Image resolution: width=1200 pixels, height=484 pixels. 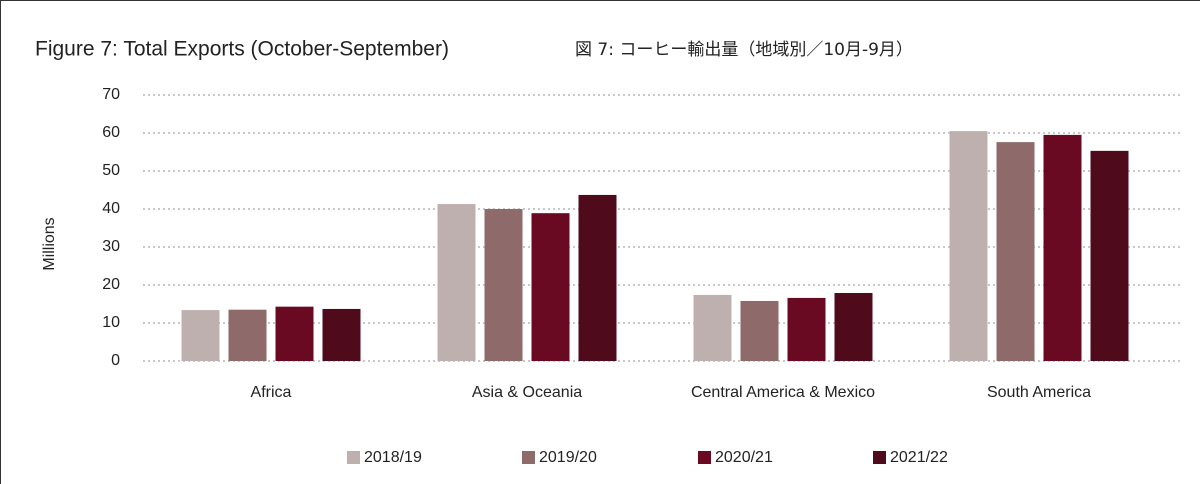 I want to click on y-tick-label: 40, so click(x=111, y=208).